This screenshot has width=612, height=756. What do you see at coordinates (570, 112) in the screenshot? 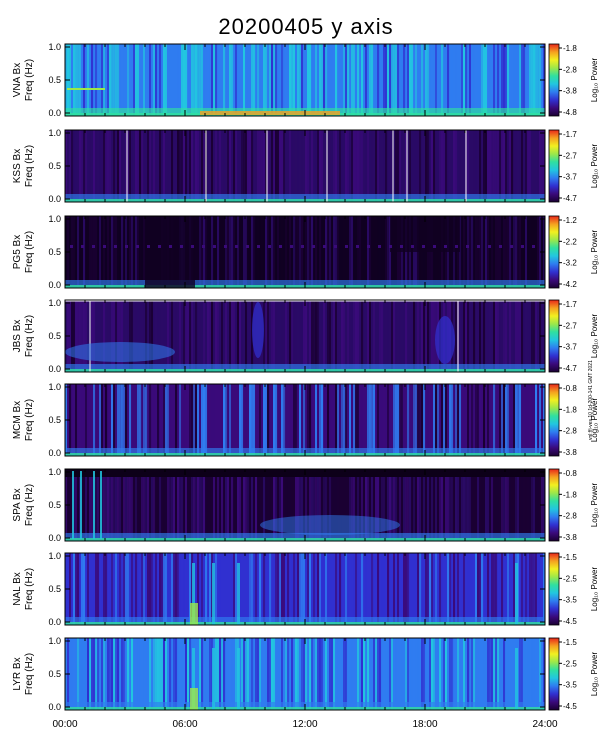
I see `colorbar-tick-label: -4.8` at bounding box center [570, 112].